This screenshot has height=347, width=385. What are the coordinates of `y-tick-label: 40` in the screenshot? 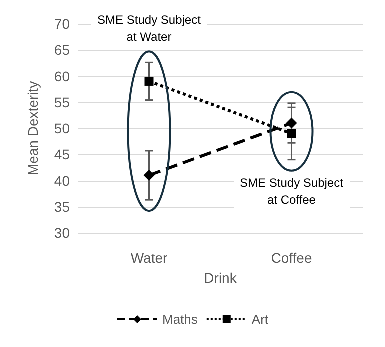 It's located at (62, 180).